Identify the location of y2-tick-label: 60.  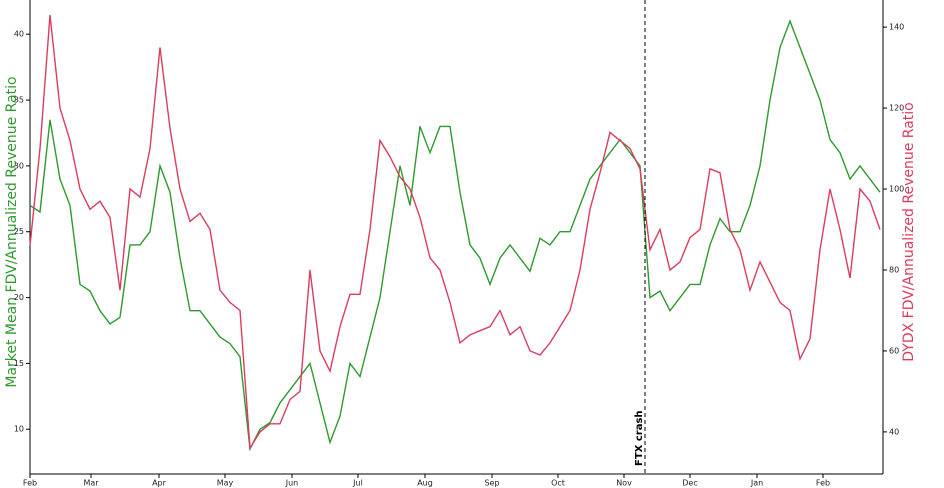
(894, 350).